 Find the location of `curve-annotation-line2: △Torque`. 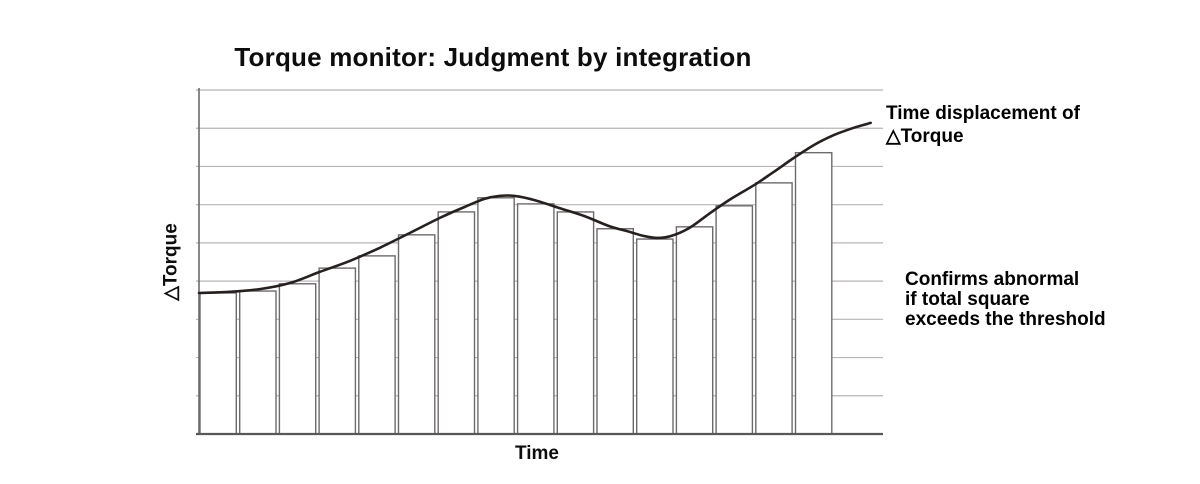

curve-annotation-line2: △Torque is located at coordinates (925, 136).